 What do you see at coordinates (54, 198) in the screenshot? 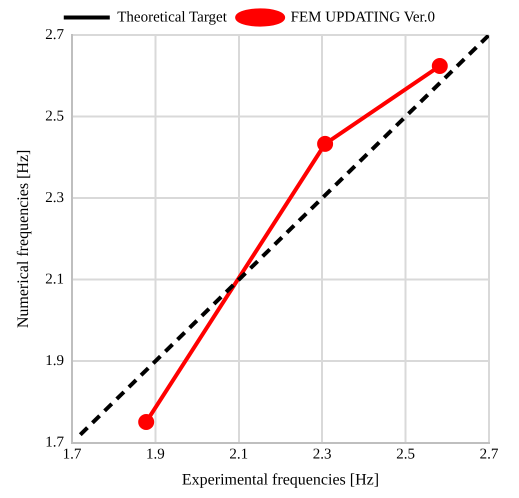
I see `y-tick-label: 2.3` at bounding box center [54, 198].